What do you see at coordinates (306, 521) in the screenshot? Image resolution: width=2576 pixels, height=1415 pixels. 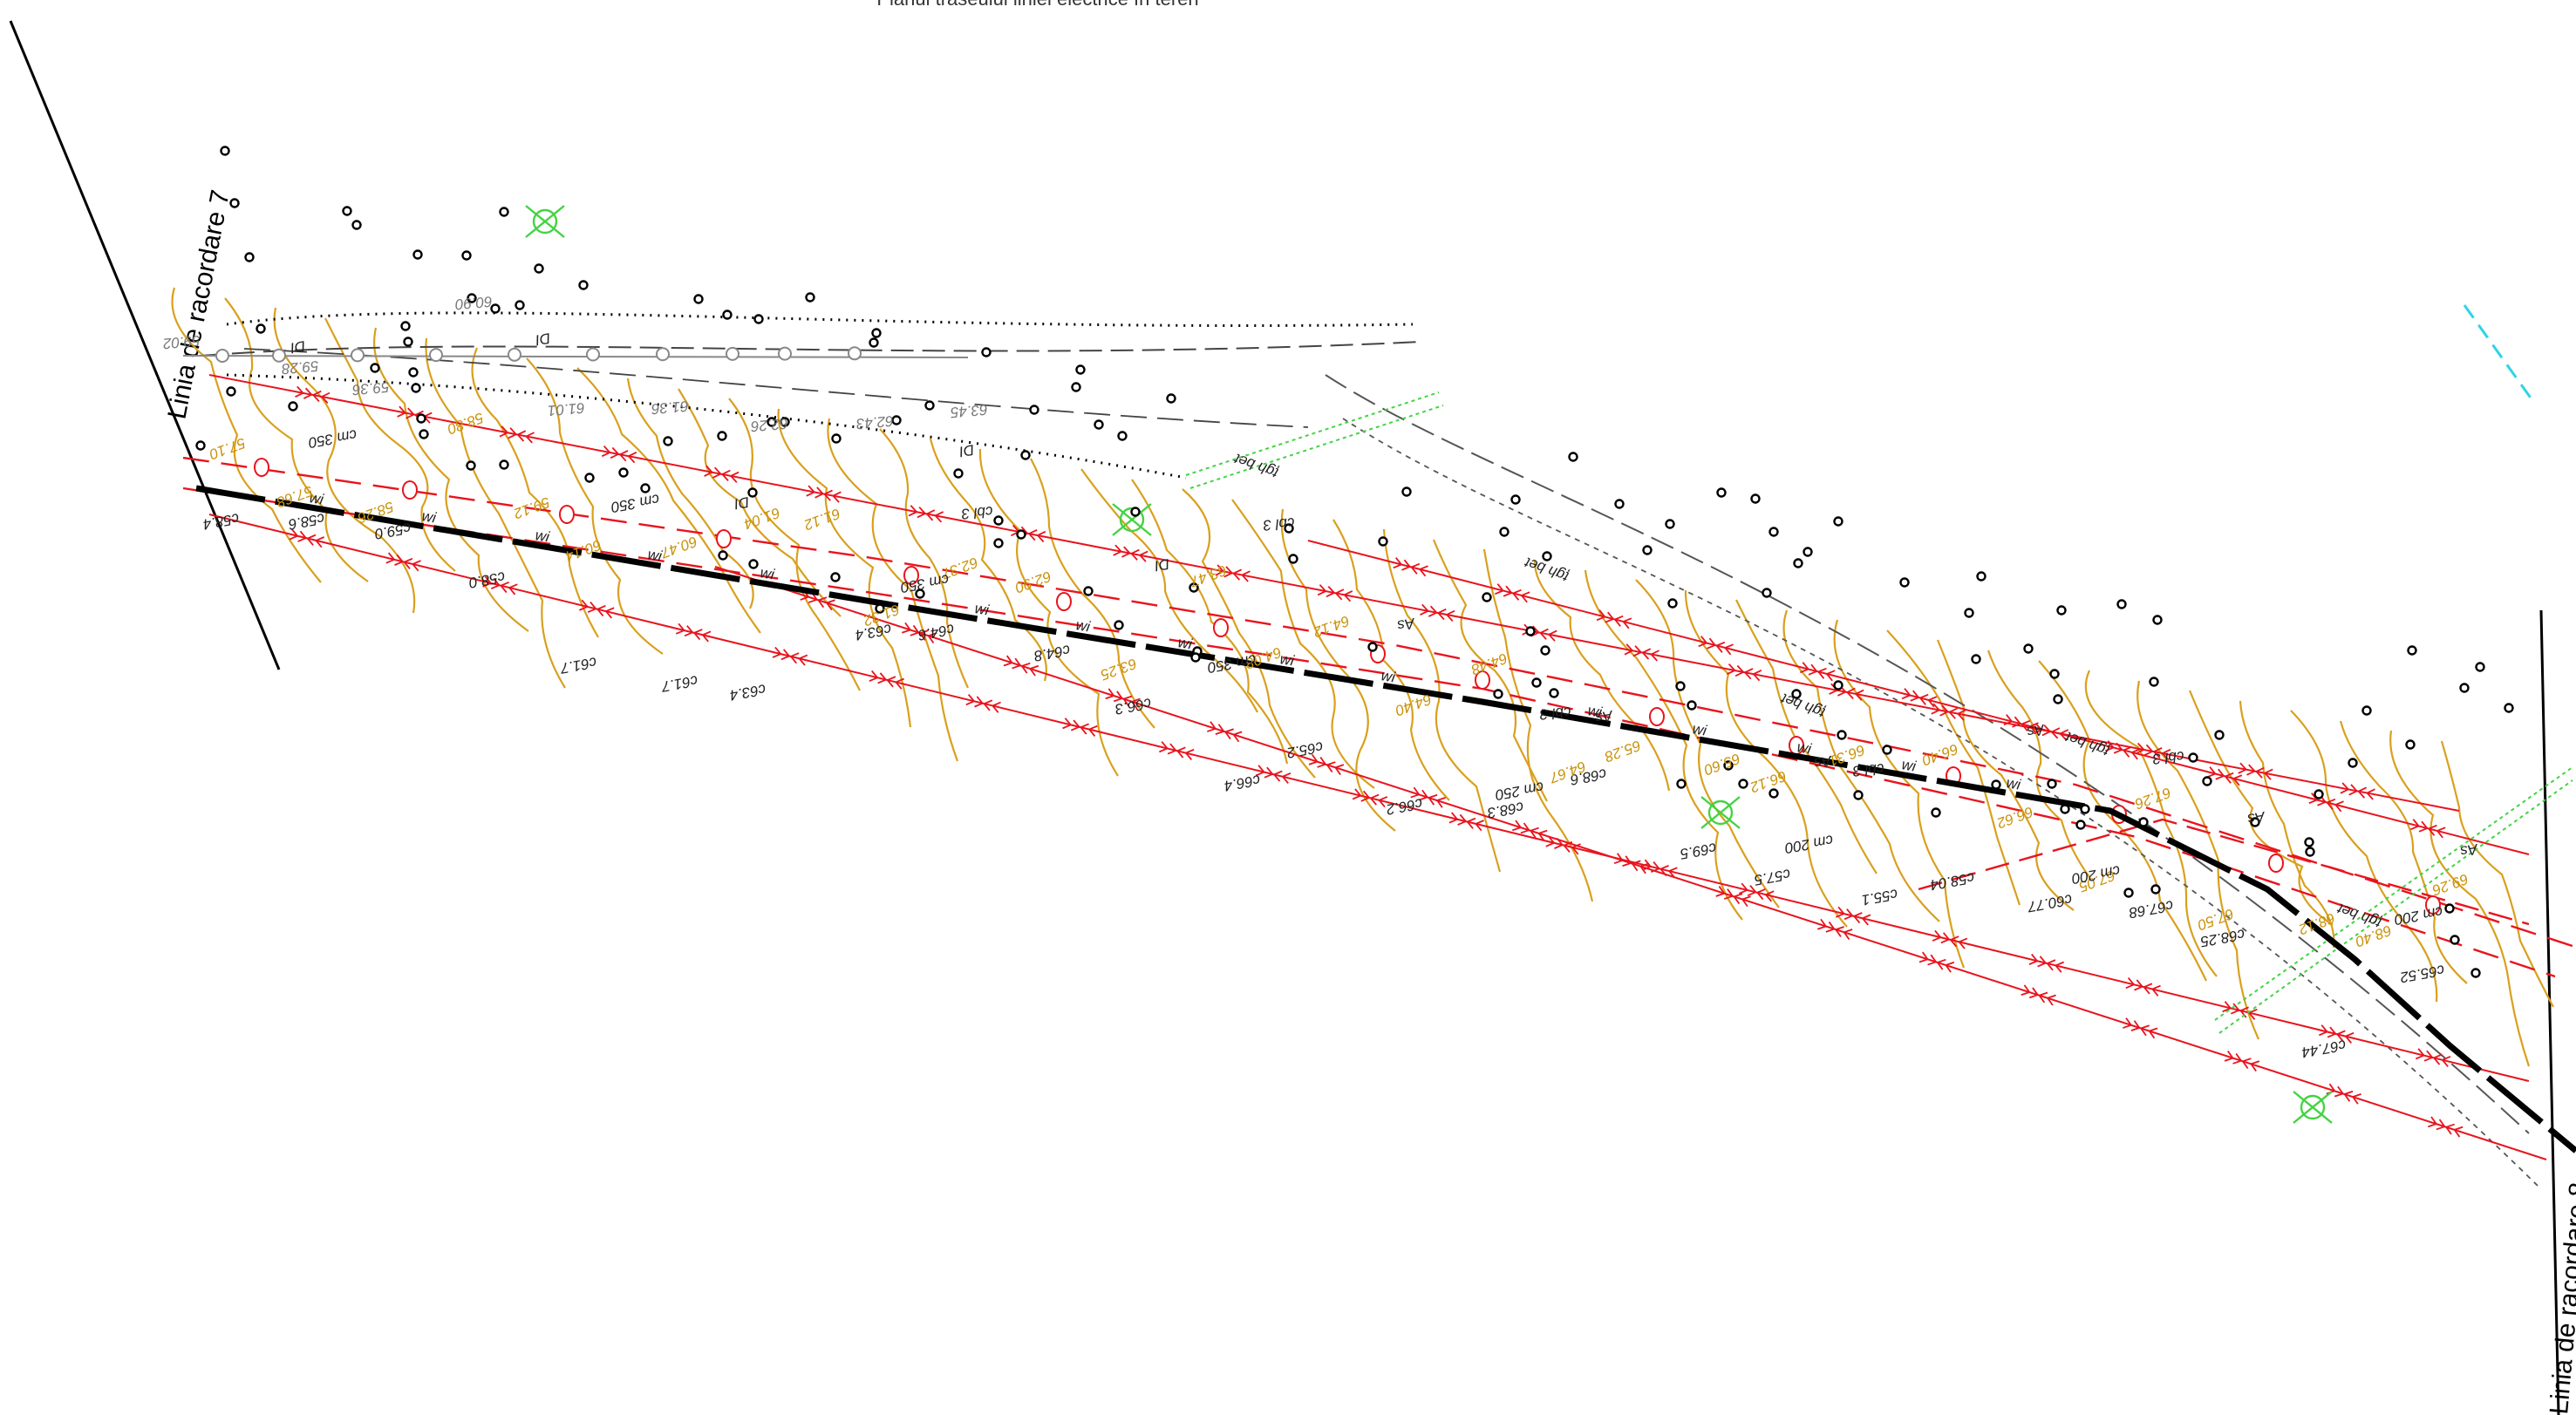 I see `elevation-label-black: c58.6` at bounding box center [306, 521].